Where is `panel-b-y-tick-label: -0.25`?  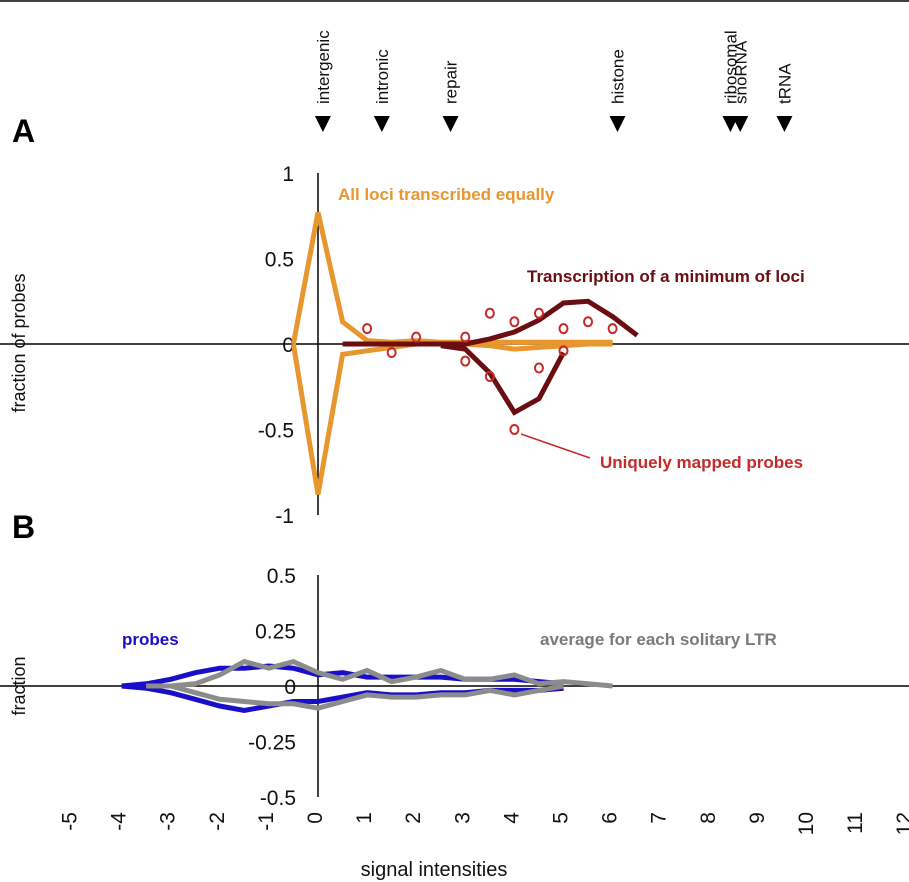 panel-b-y-tick-label: -0.25 is located at coordinates (272, 743).